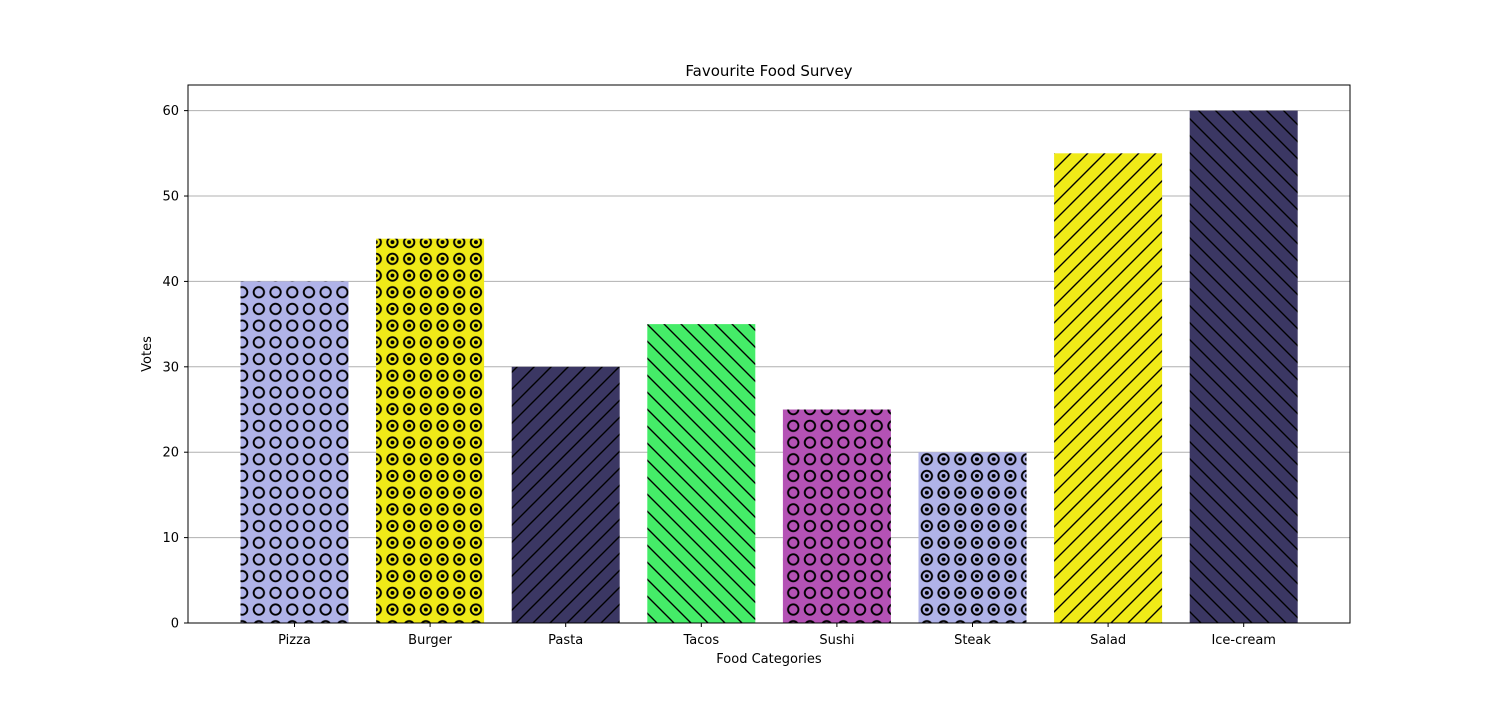  Describe the element at coordinates (972, 640) in the screenshot. I see `x-tick-label: Steak` at that location.